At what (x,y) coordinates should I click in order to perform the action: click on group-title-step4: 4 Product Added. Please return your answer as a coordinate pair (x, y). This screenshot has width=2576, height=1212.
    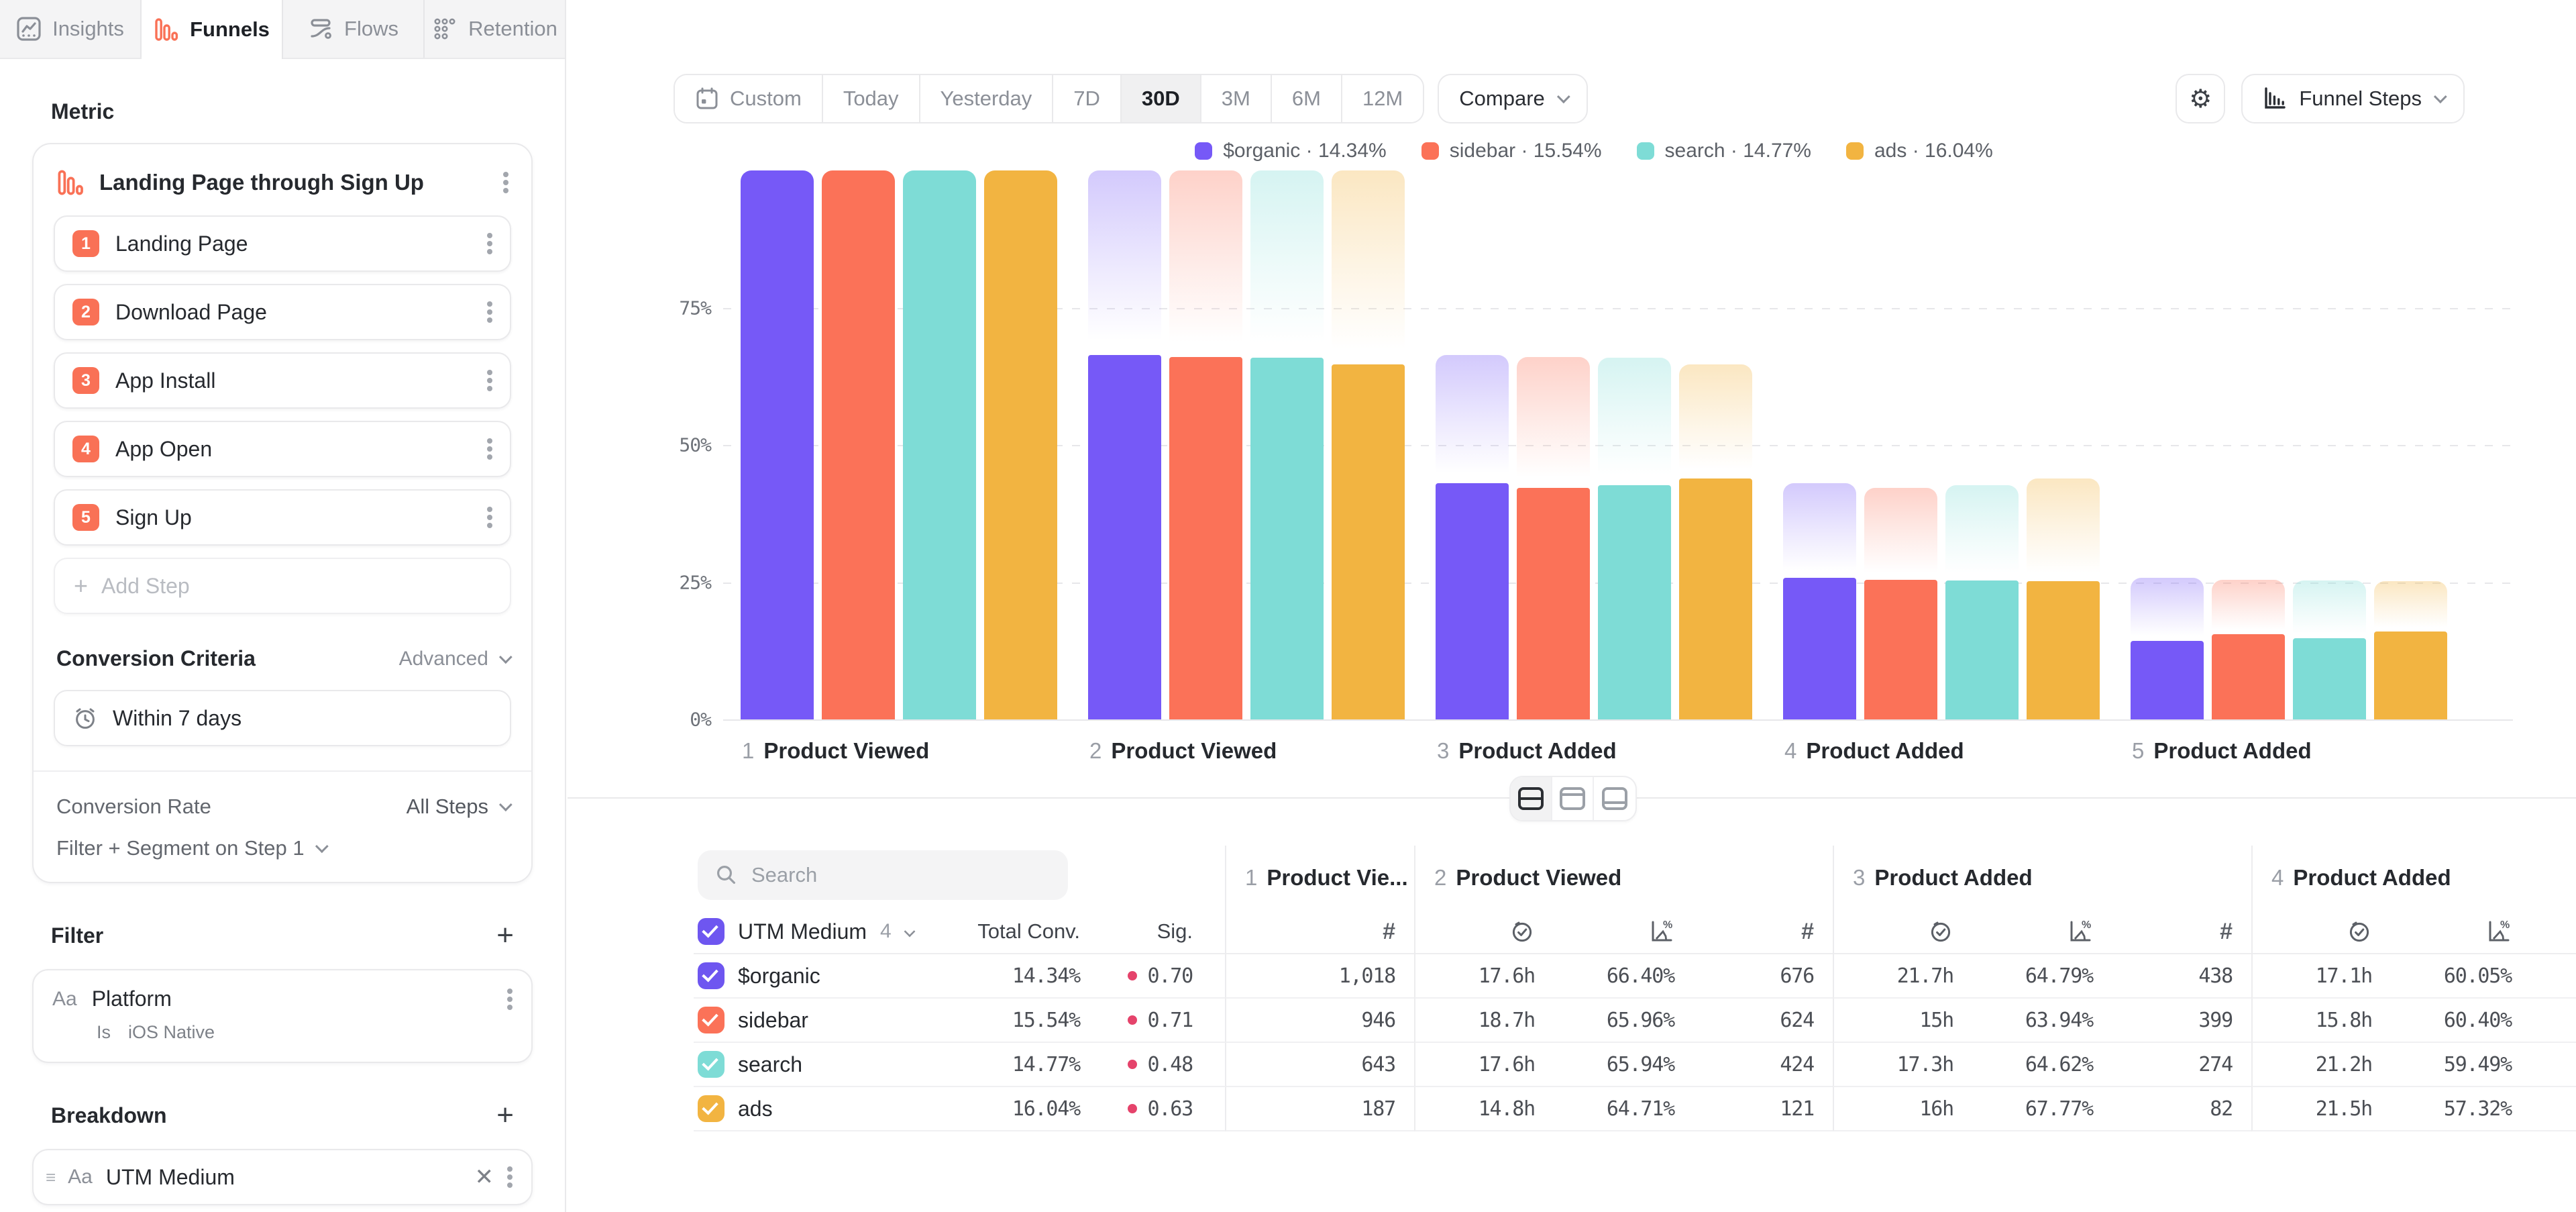
    Looking at the image, I should click on (2413, 878).